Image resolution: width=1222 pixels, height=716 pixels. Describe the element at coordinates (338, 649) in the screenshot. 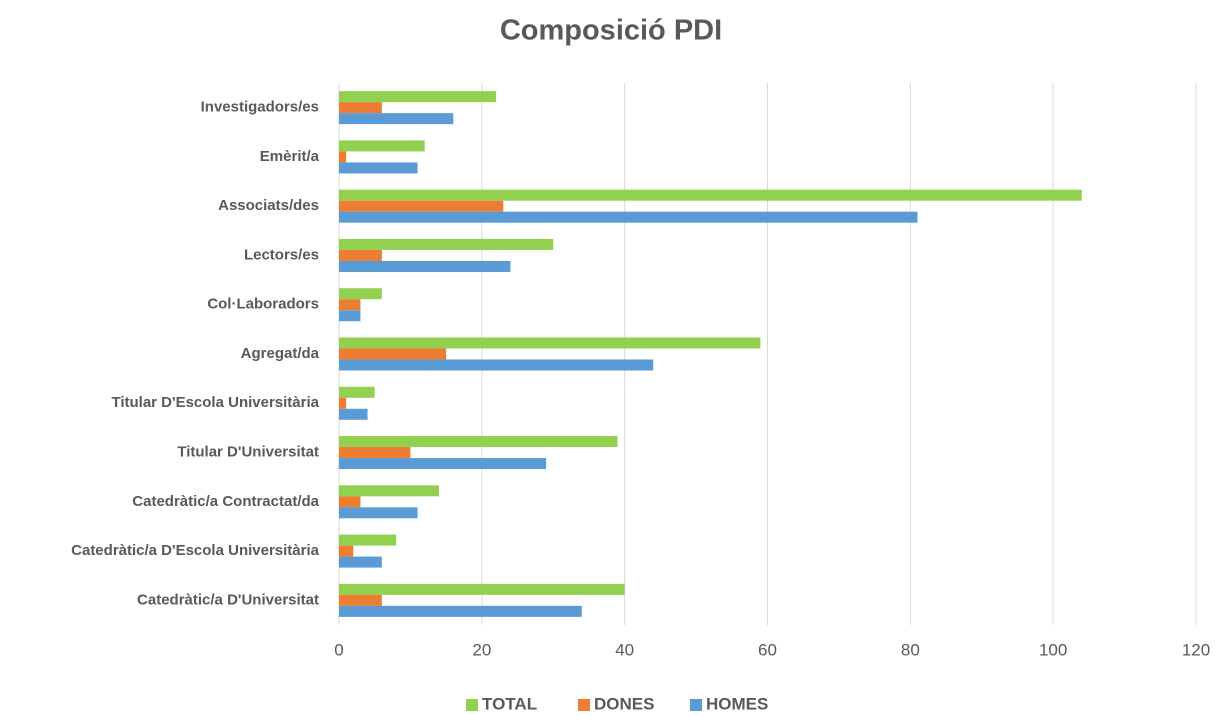

I see `x-tick-label: 0` at that location.